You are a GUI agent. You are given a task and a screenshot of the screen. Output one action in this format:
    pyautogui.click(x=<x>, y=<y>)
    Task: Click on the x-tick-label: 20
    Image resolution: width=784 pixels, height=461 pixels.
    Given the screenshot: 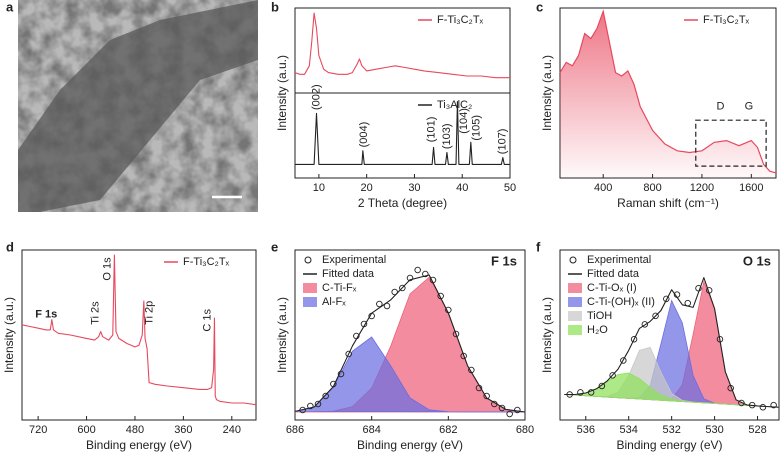 What is the action you would take?
    pyautogui.click(x=367, y=188)
    